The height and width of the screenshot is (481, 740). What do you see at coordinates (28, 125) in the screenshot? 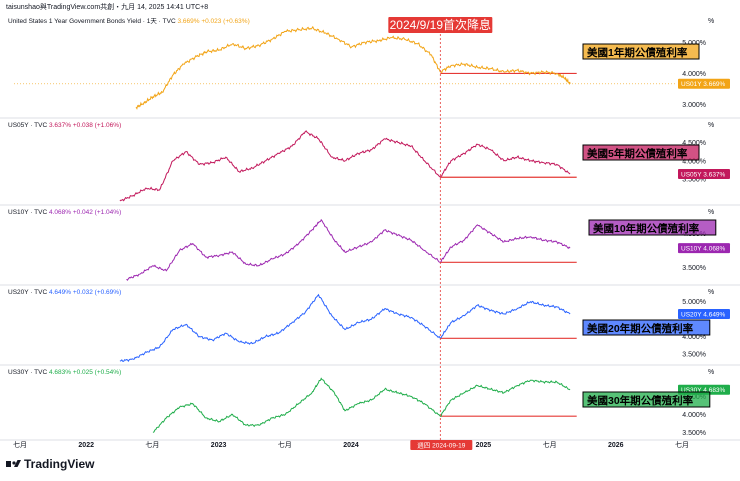
I see `symbol-name: US05Y · TVC` at bounding box center [28, 125].